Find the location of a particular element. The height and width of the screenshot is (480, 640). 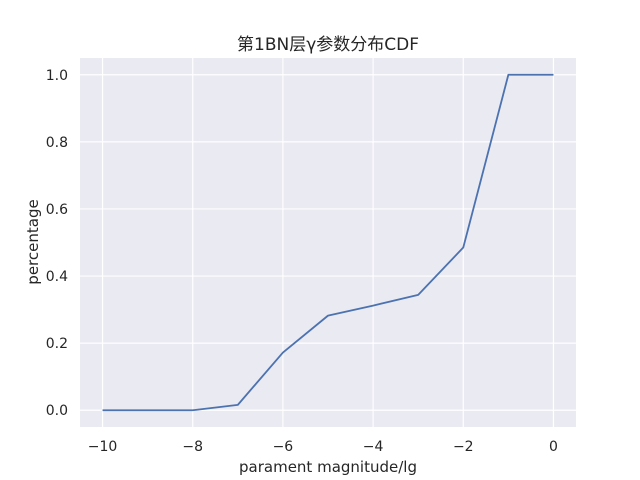

x-tick-label: −2 is located at coordinates (463, 447).